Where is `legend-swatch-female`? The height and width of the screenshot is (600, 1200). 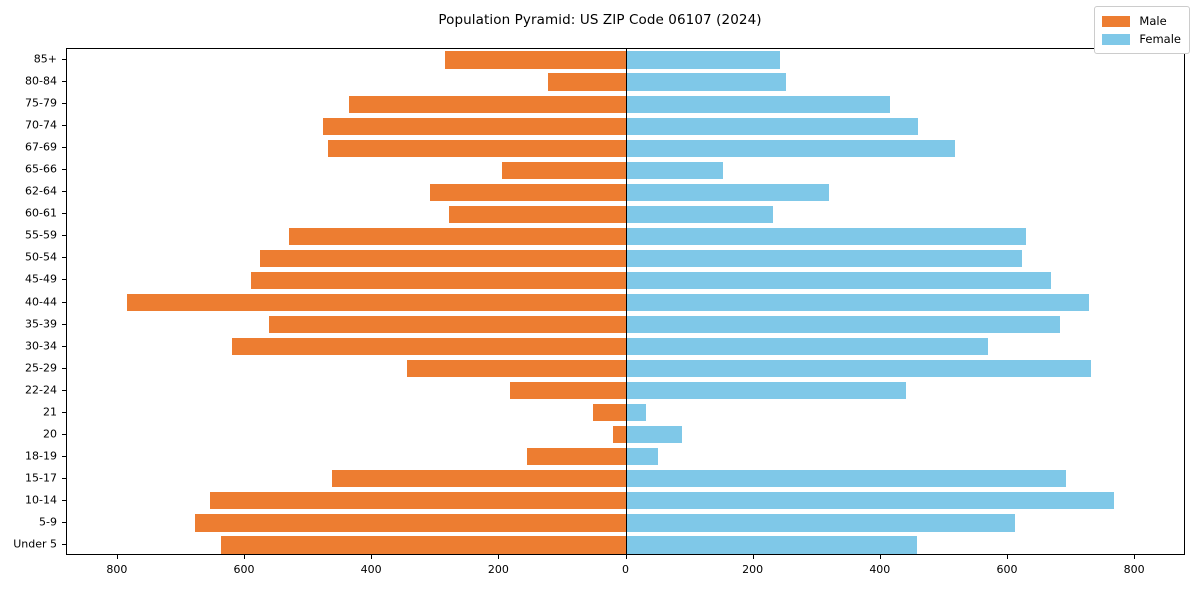
legend-swatch-female is located at coordinates (1116, 39).